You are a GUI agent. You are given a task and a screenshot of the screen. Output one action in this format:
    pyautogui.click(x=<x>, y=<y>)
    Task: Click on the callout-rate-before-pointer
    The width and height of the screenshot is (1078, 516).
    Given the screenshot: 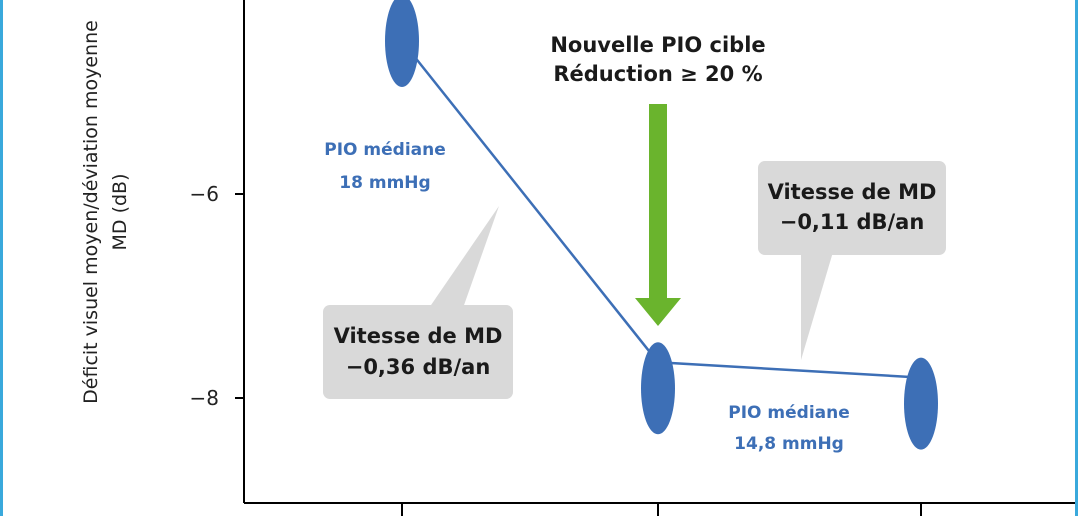 What is the action you would take?
    pyautogui.click(x=464, y=257)
    